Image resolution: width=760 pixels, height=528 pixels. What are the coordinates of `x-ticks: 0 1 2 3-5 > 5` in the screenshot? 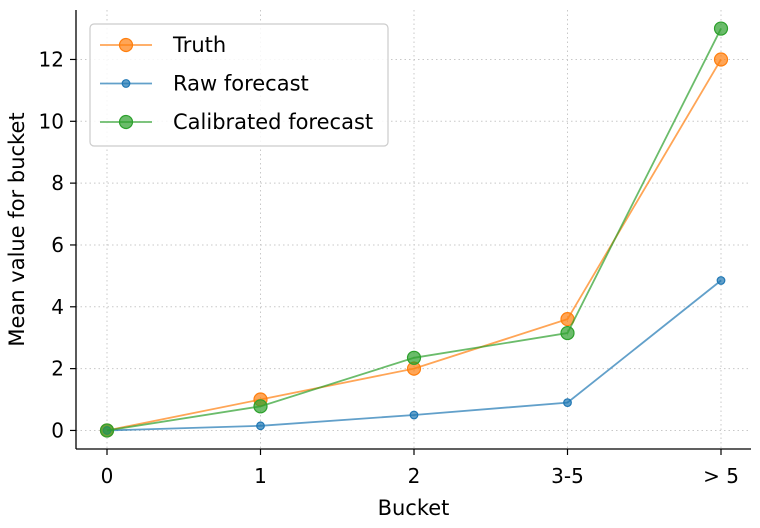 It's located at (420, 468).